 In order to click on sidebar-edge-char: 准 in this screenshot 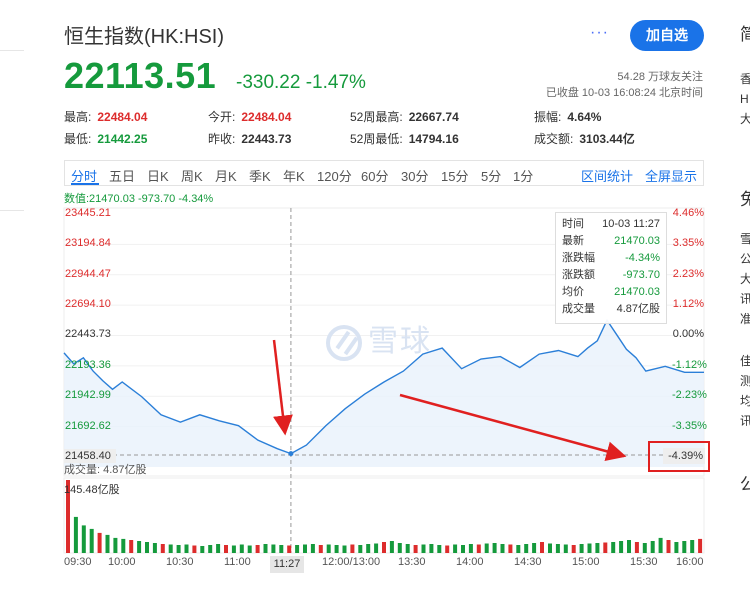, I will do `click(745, 319)`.